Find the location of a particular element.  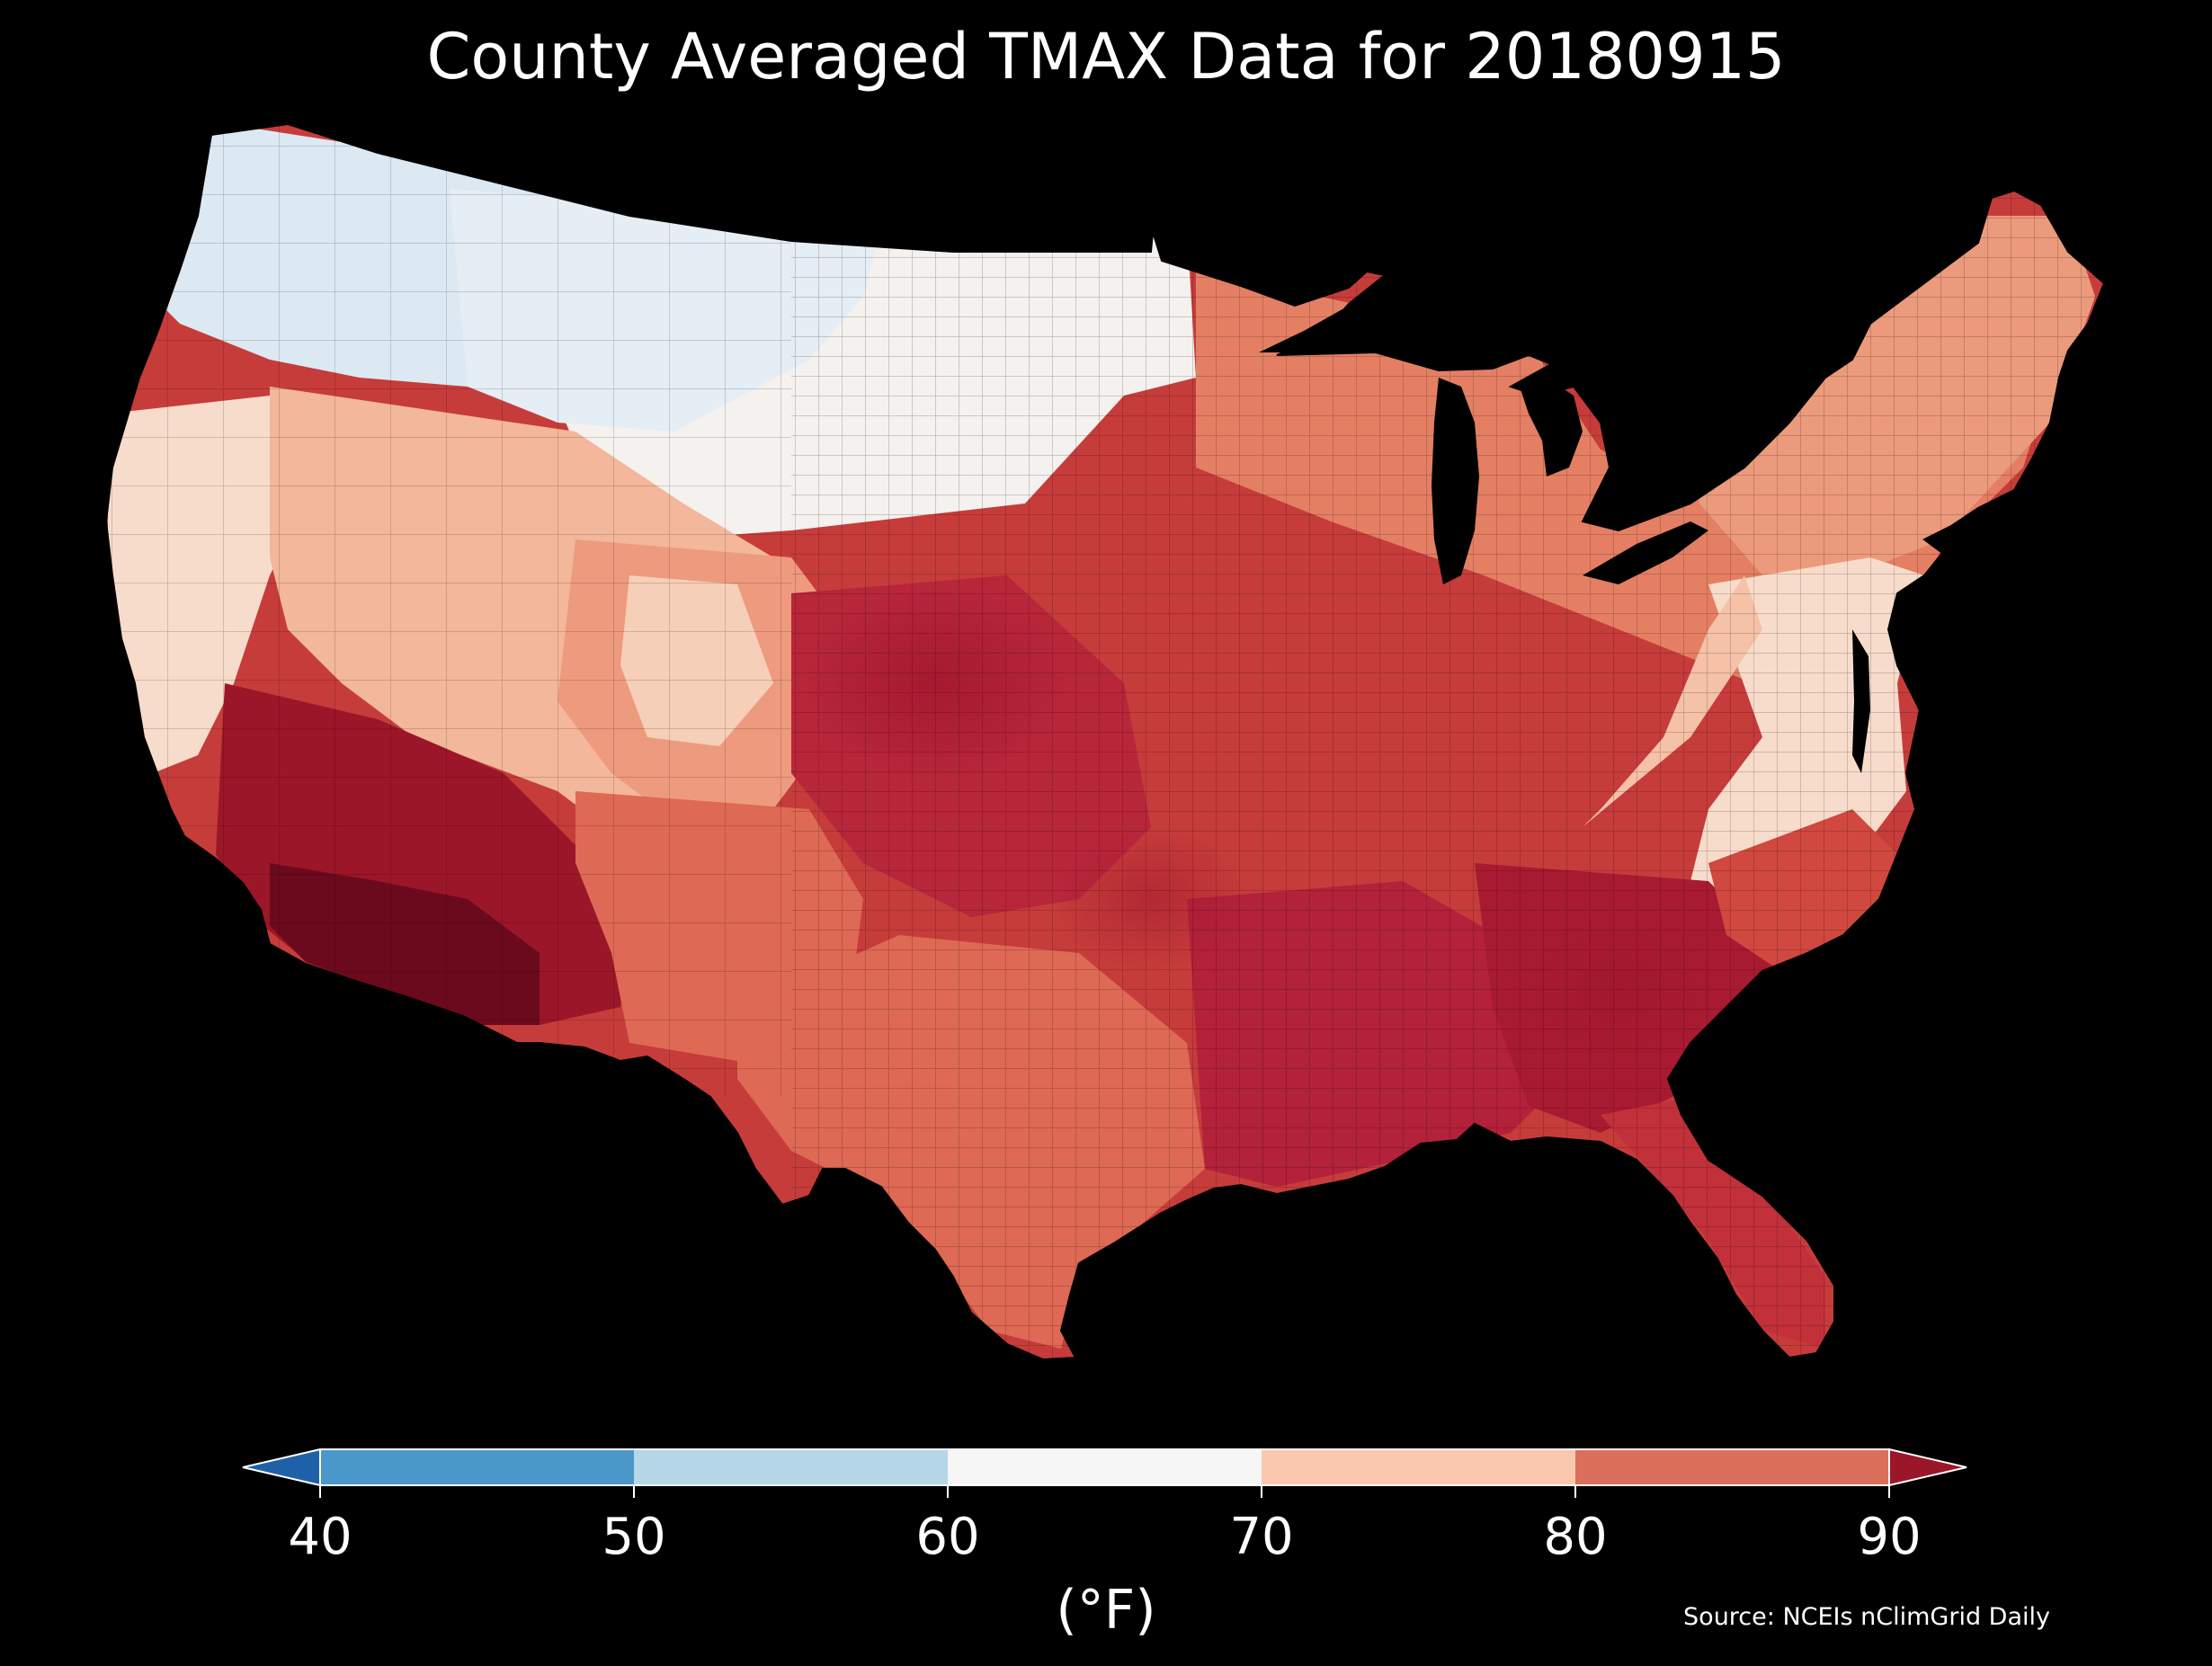

colorbar-frame is located at coordinates (1104, 1467).